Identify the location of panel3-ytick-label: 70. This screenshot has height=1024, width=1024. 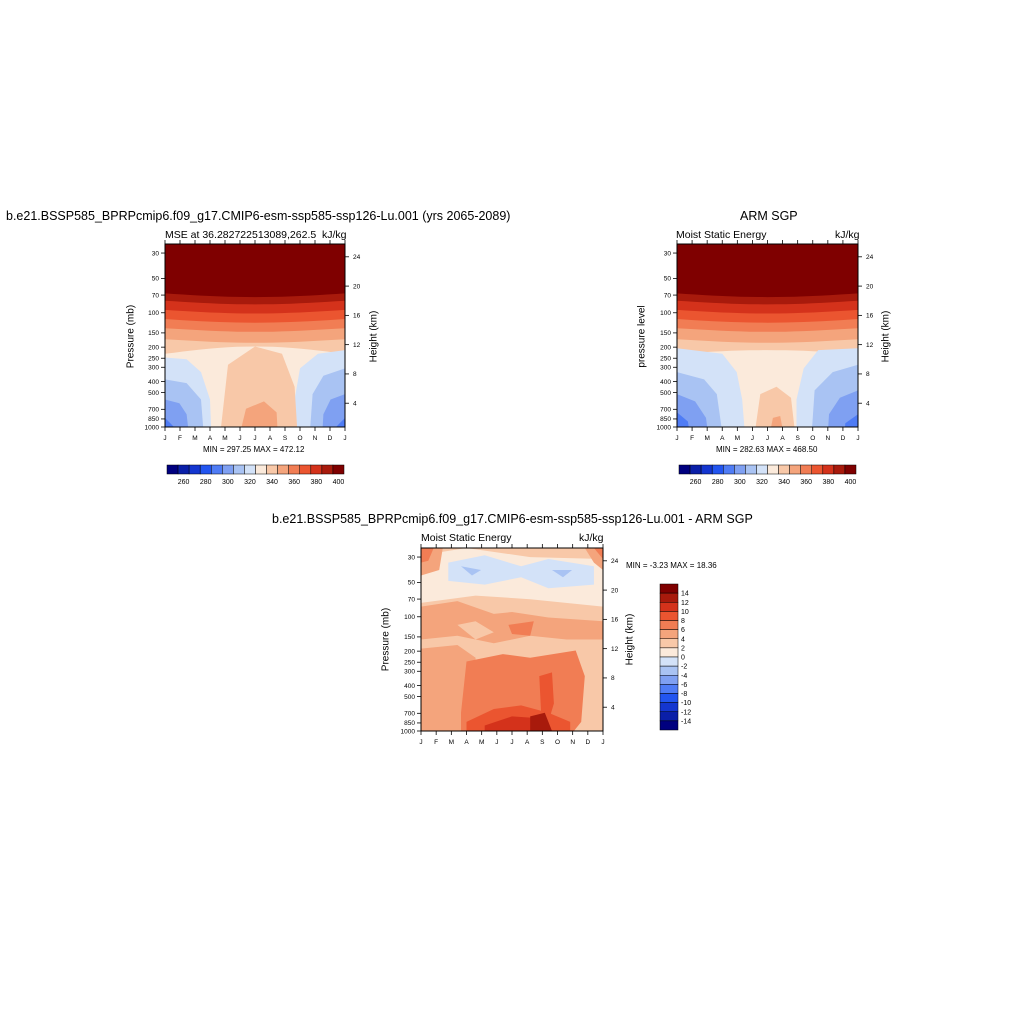
(412, 599).